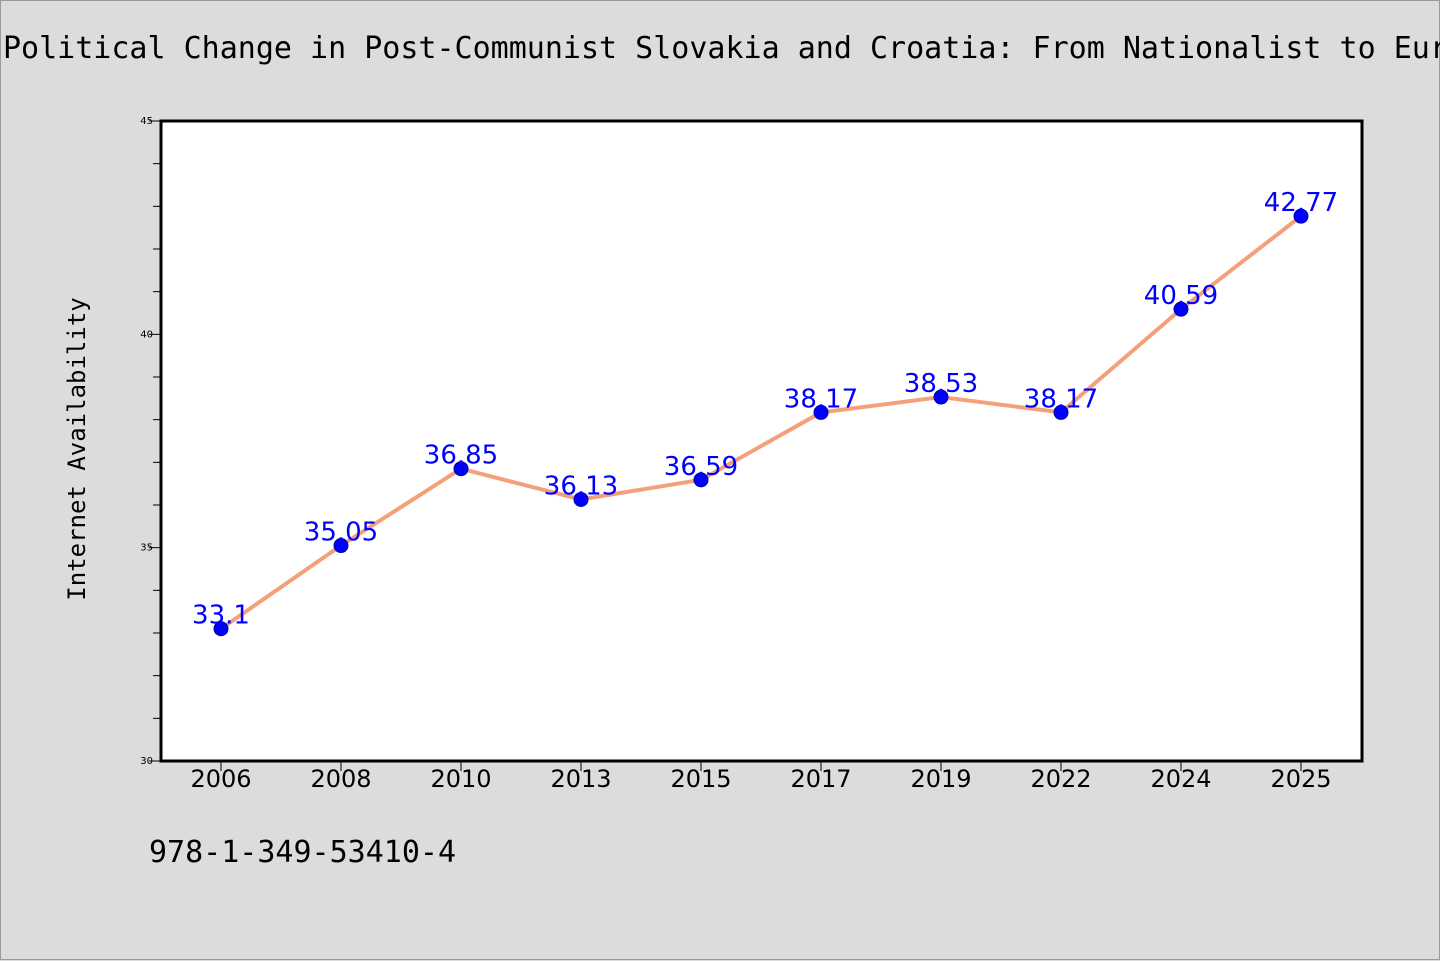  What do you see at coordinates (1060, 779) in the screenshot?
I see `x-tick-label: 2022` at bounding box center [1060, 779].